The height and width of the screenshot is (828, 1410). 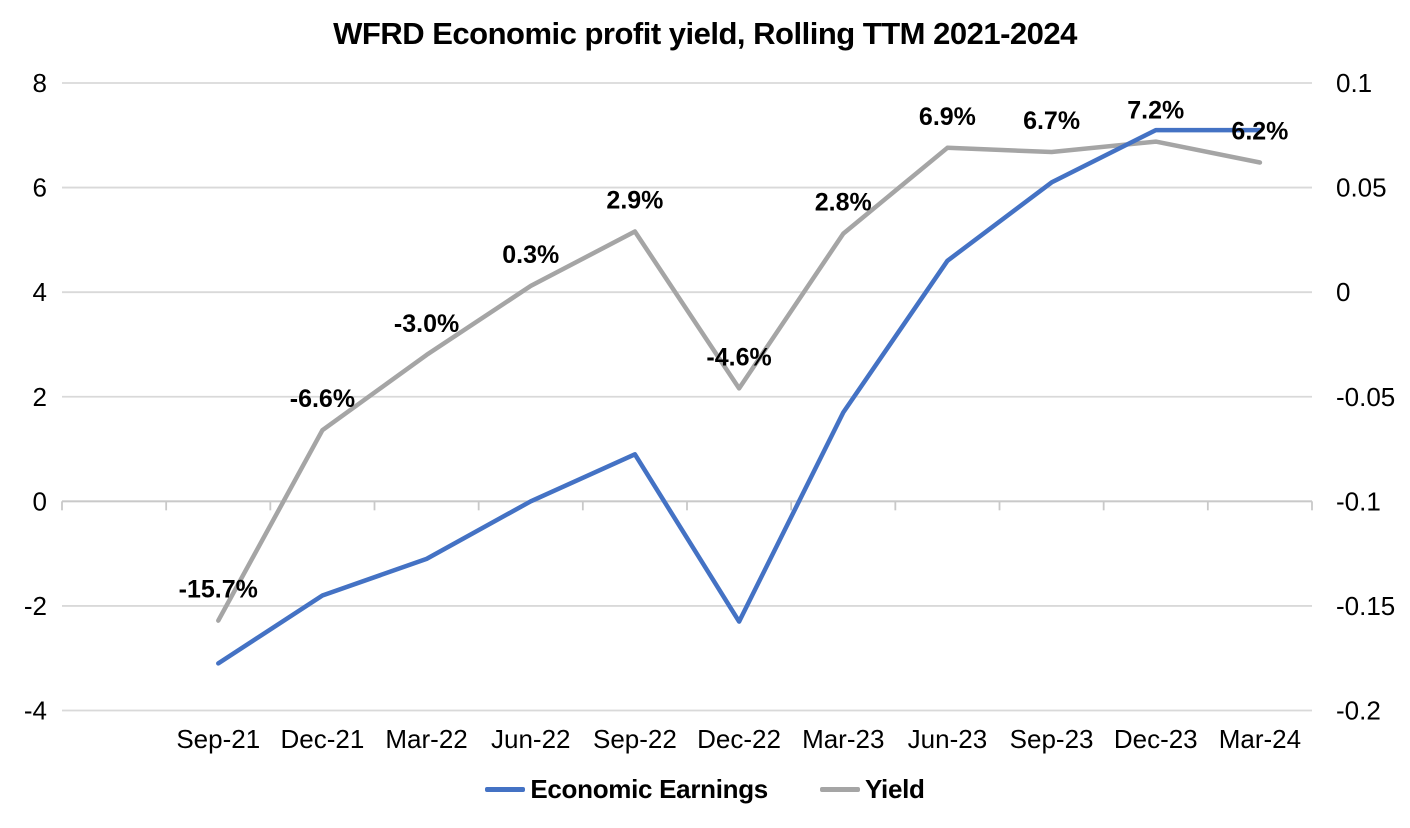 What do you see at coordinates (505, 789) in the screenshot?
I see `legend-swatch-economic-earnings-icon` at bounding box center [505, 789].